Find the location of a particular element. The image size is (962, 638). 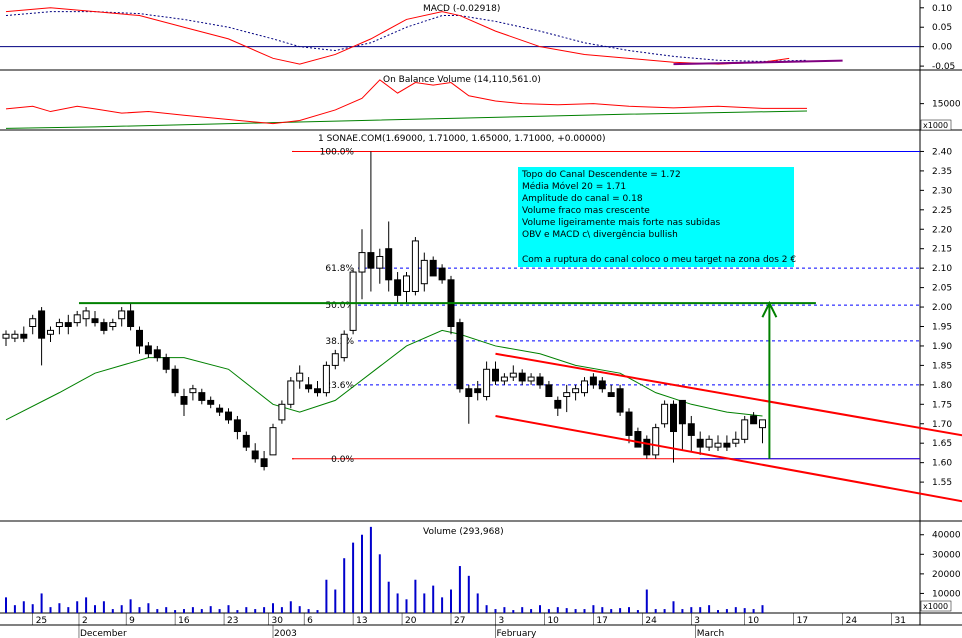

y-tick-label: 2.40 is located at coordinates (942, 152).